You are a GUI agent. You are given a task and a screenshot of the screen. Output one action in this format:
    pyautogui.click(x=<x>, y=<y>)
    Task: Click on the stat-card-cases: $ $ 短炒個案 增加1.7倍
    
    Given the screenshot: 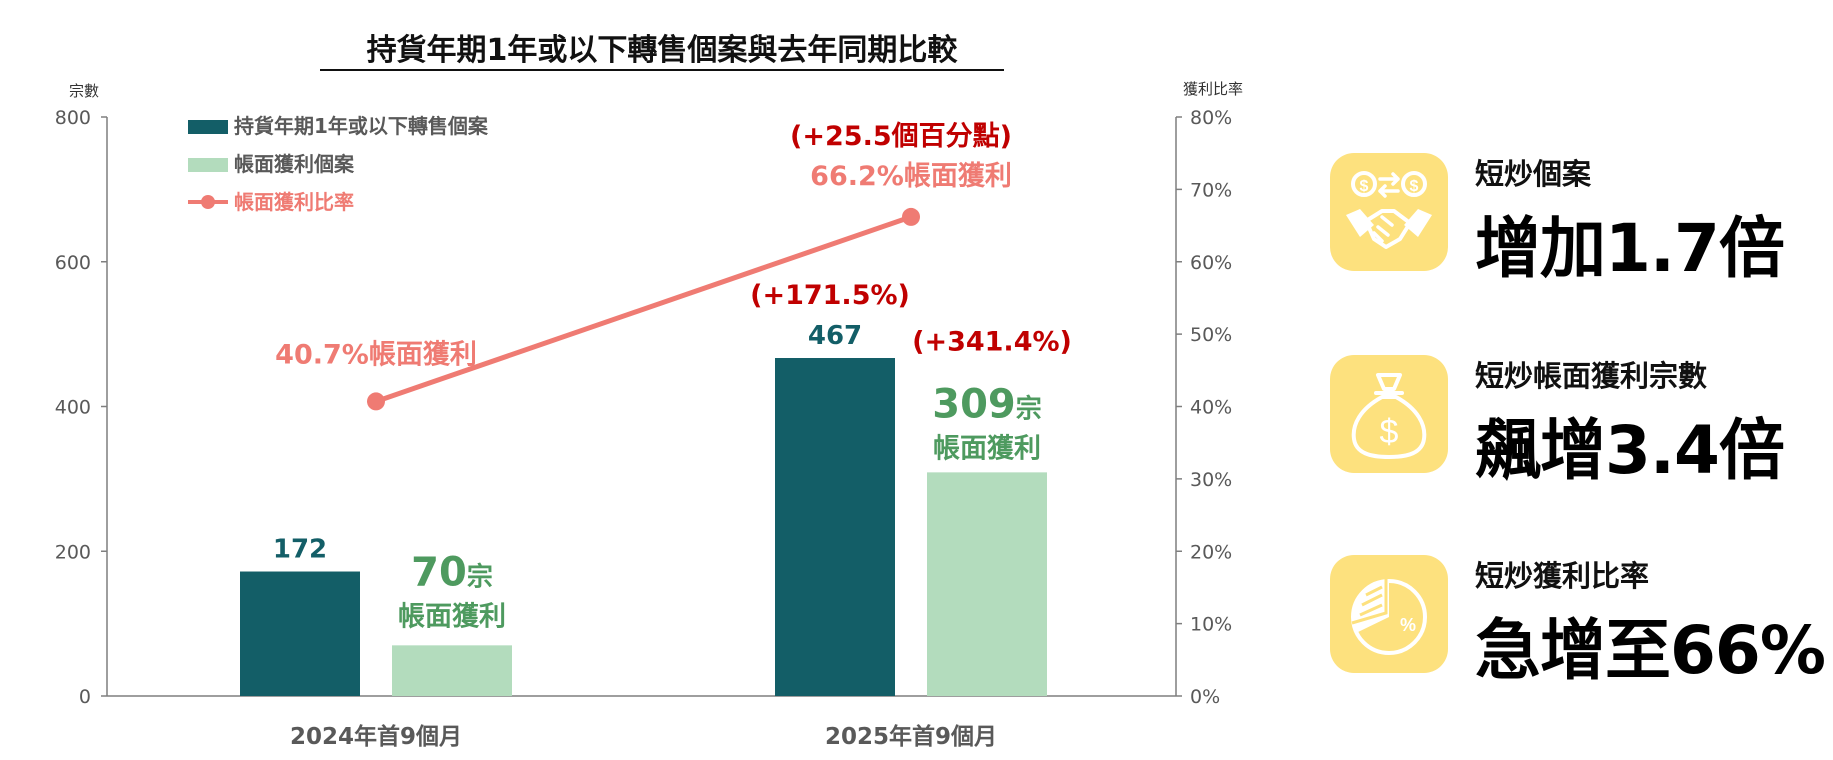 What is the action you would take?
    pyautogui.click(x=1580, y=220)
    